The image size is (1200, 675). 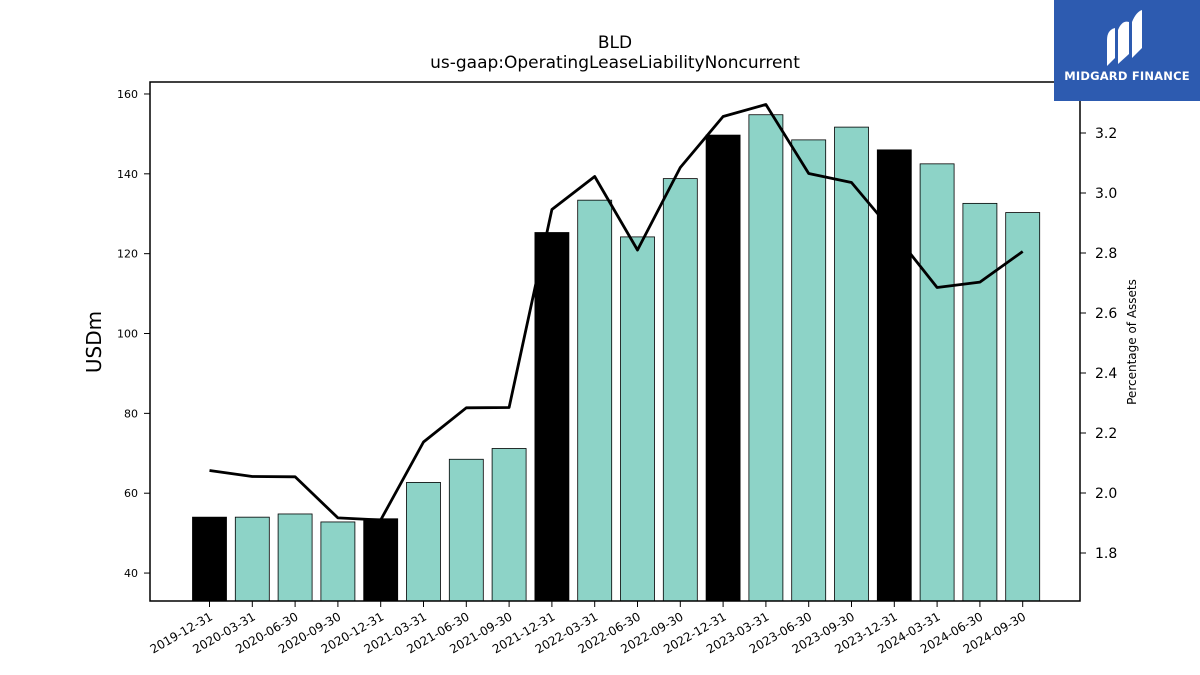 I want to click on y2-axis-label: Percentage of Assets, so click(x=1132, y=342).